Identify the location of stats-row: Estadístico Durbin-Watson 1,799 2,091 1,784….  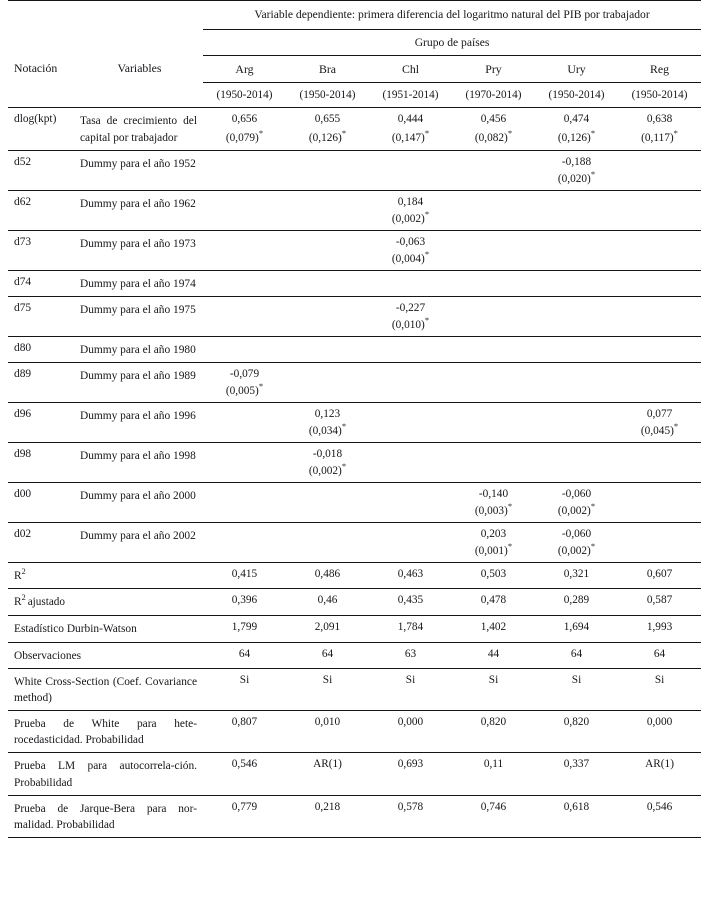
(355, 629).